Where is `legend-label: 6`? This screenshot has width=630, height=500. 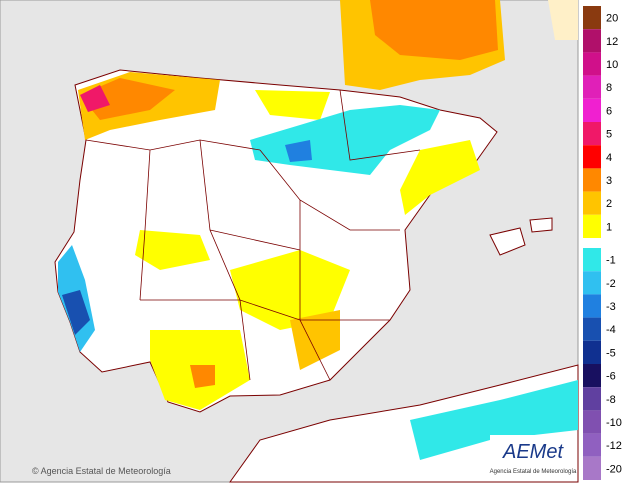 legend-label: 6 is located at coordinates (609, 111).